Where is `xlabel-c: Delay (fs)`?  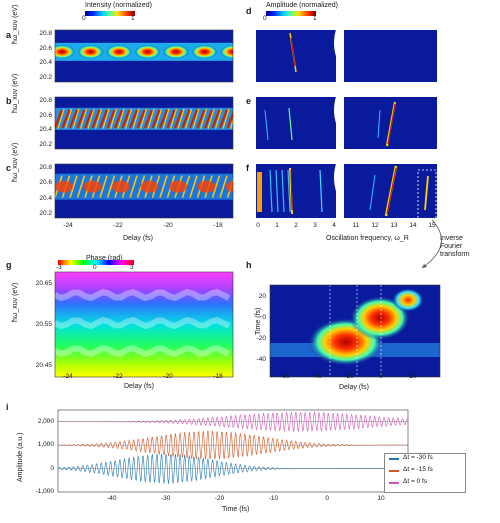
xlabel-c: Delay (fs) is located at coordinates (138, 238).